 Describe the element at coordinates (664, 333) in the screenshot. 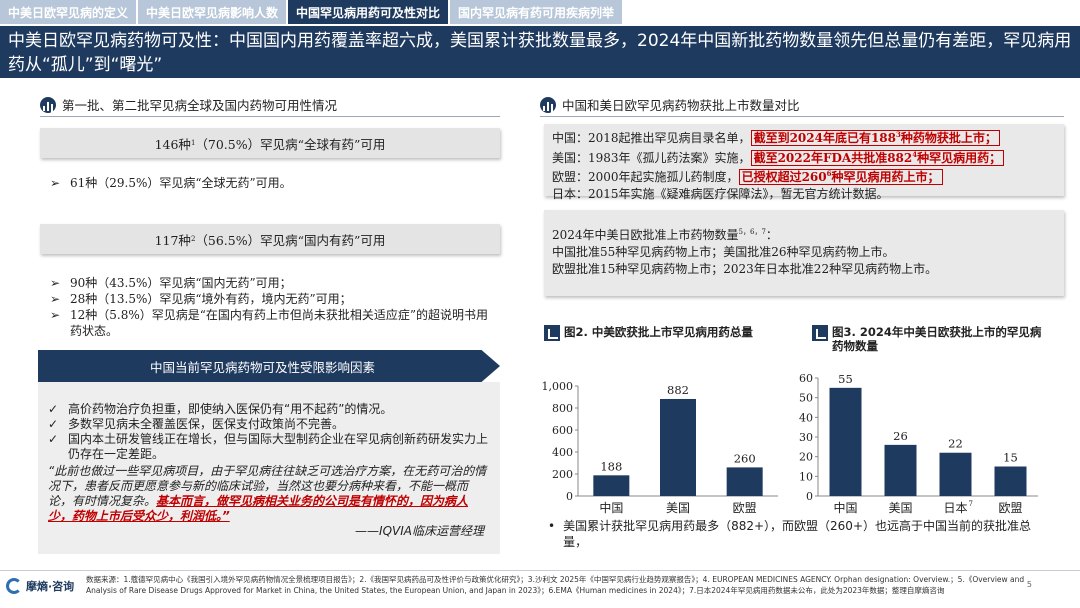

I see `fig2-title: 图2. 中美欧获批上市罕见病用药总量` at that location.